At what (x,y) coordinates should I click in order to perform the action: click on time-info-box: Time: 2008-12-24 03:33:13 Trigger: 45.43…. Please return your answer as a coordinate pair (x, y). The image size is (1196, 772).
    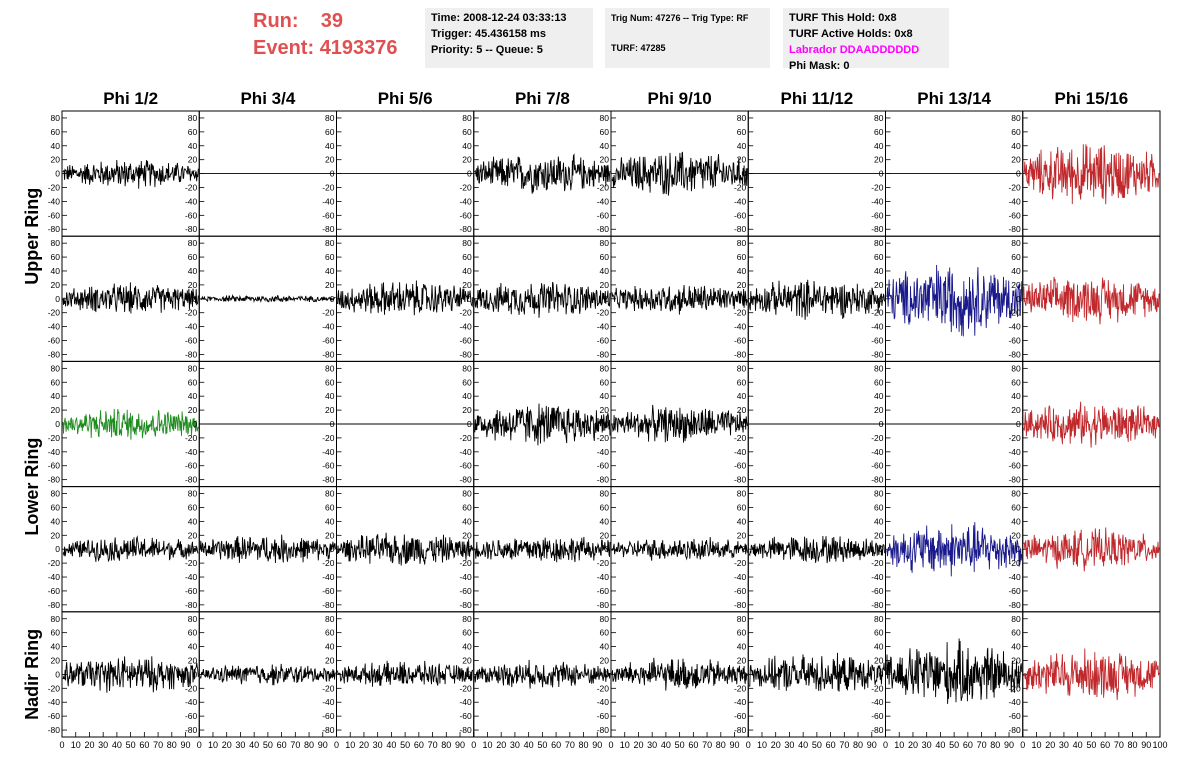
    Looking at the image, I should click on (509, 38).